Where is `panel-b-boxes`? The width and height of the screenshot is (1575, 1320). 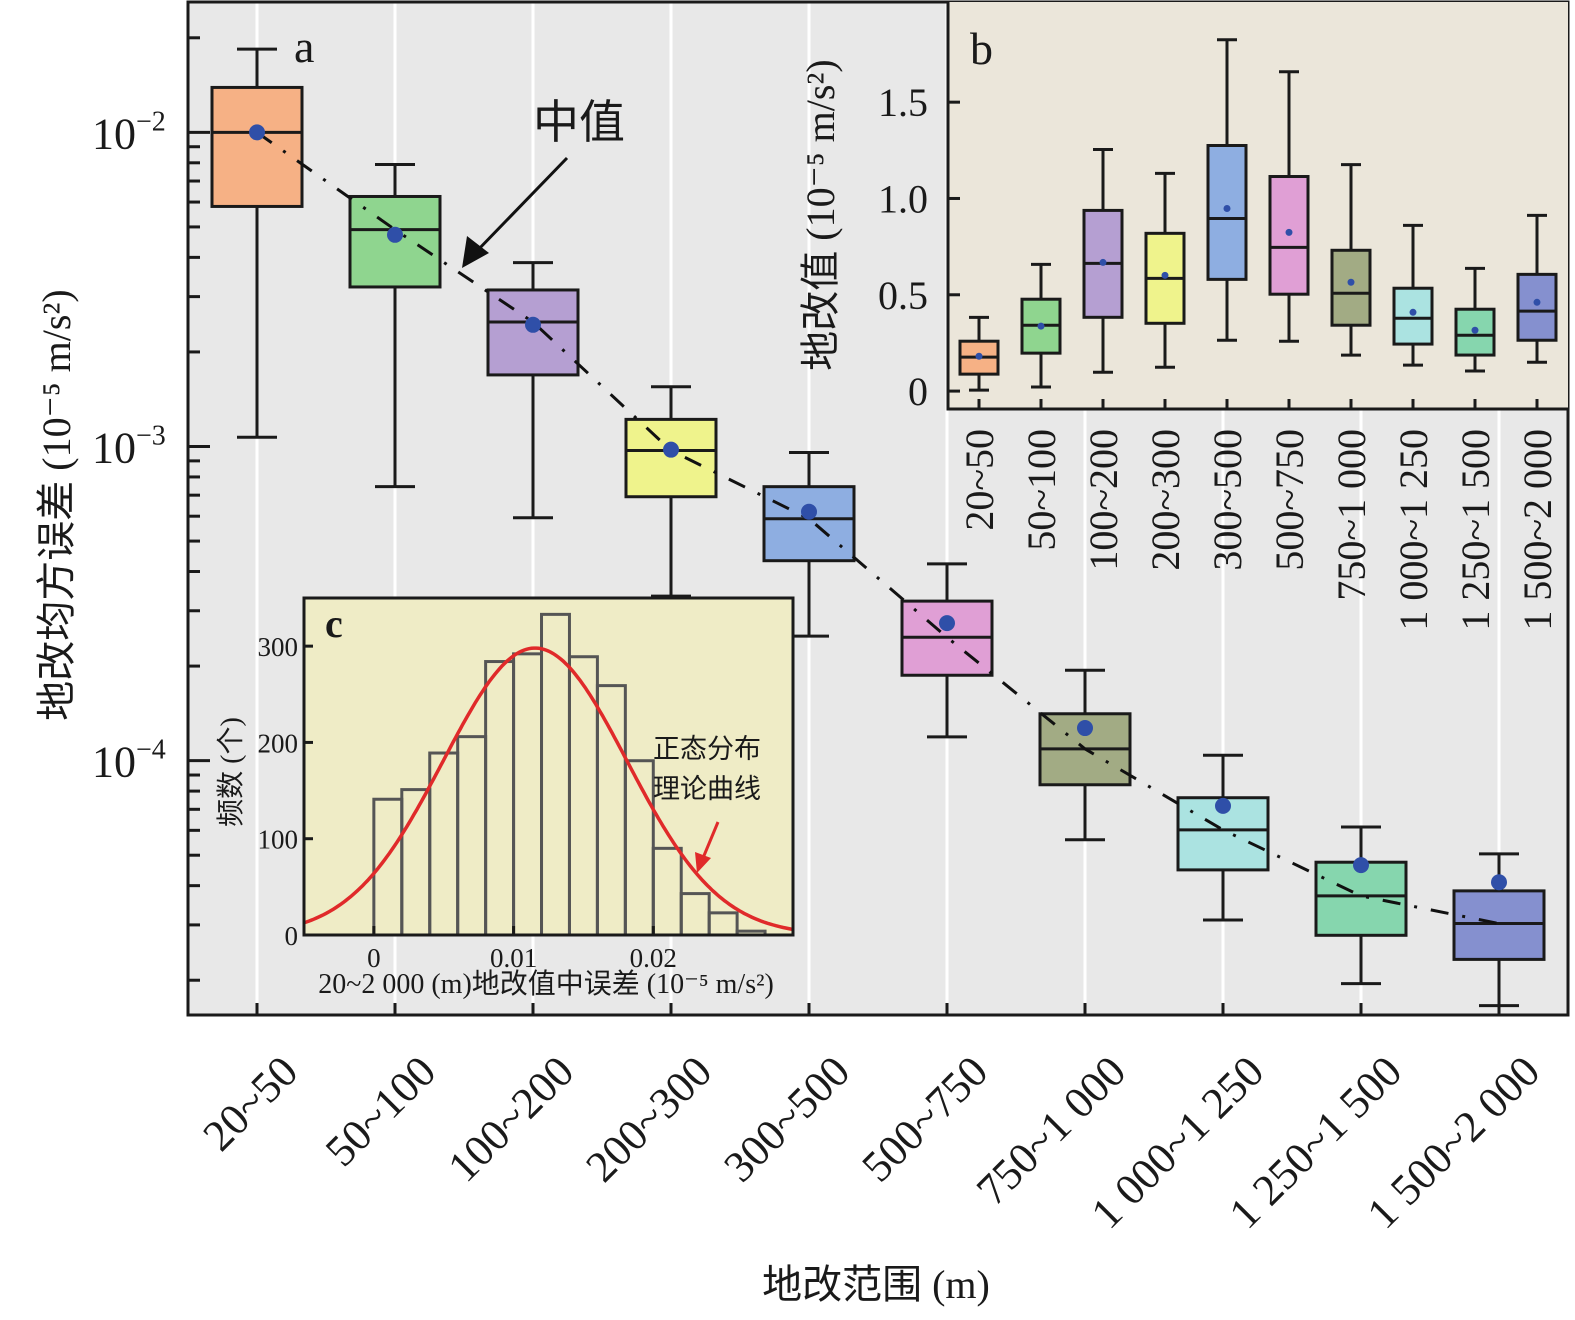 panel-b-boxes is located at coordinates (1258, 215).